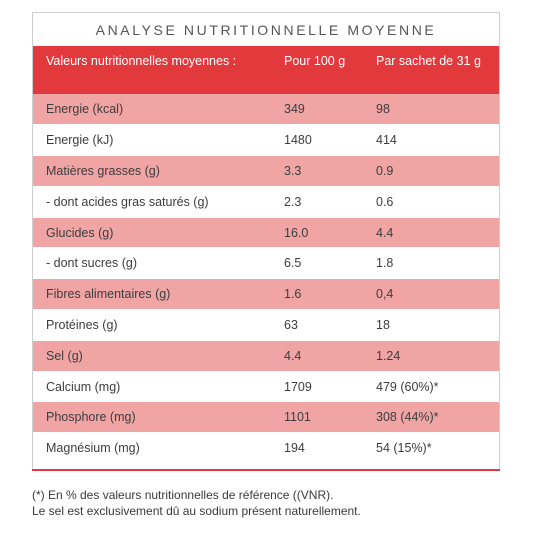  What do you see at coordinates (266, 29) in the screenshot?
I see `panel-title: ANALYSE NUTRITIONNELLE MOYENNE` at bounding box center [266, 29].